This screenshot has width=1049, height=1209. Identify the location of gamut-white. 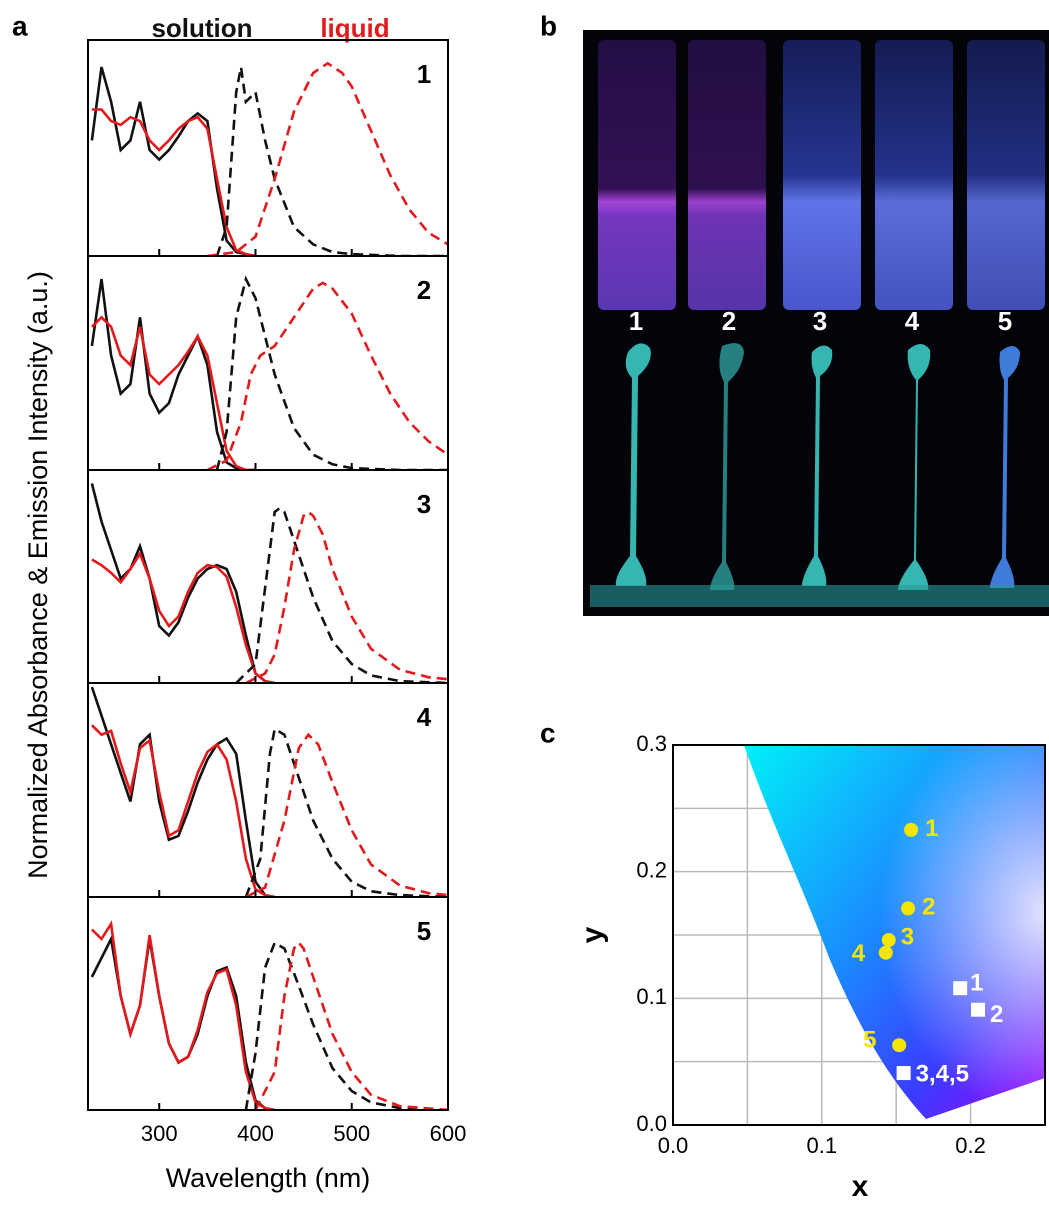
(894, 932).